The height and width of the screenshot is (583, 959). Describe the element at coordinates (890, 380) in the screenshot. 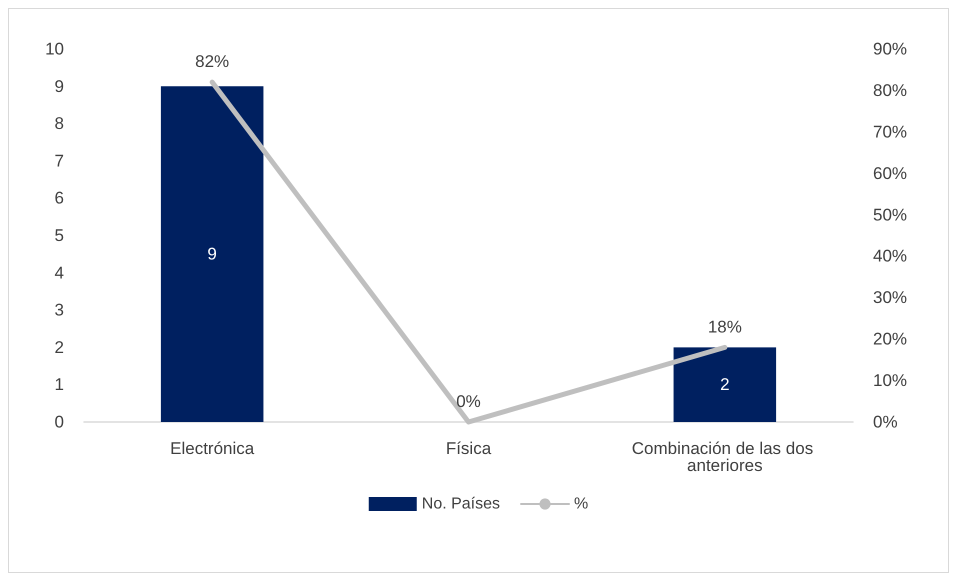

I see `y2-tick-label: 10%` at that location.